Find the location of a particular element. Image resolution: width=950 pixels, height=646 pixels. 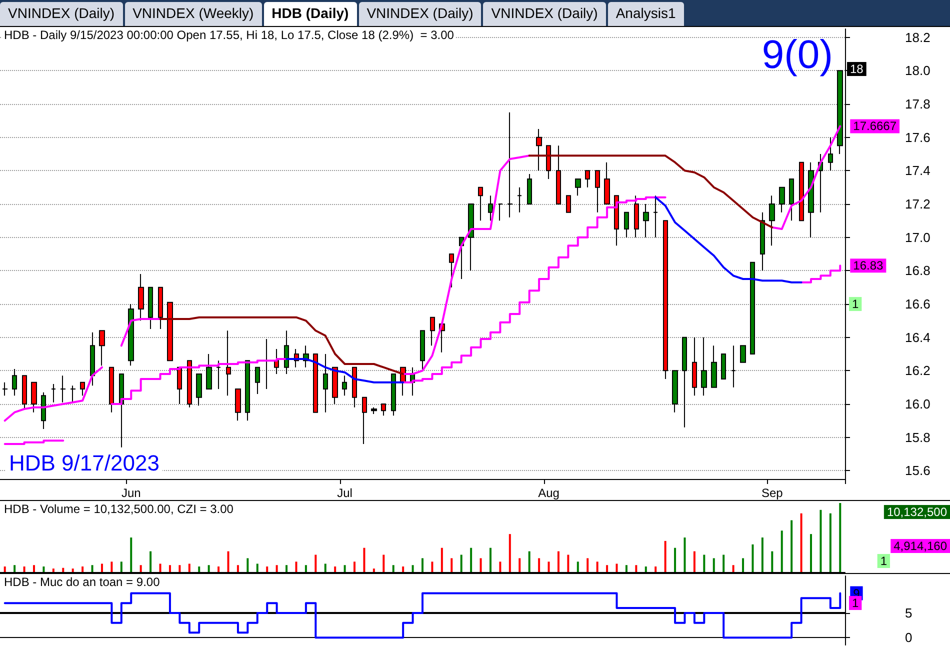

y-tick-label: 16.2 is located at coordinates (917, 370).